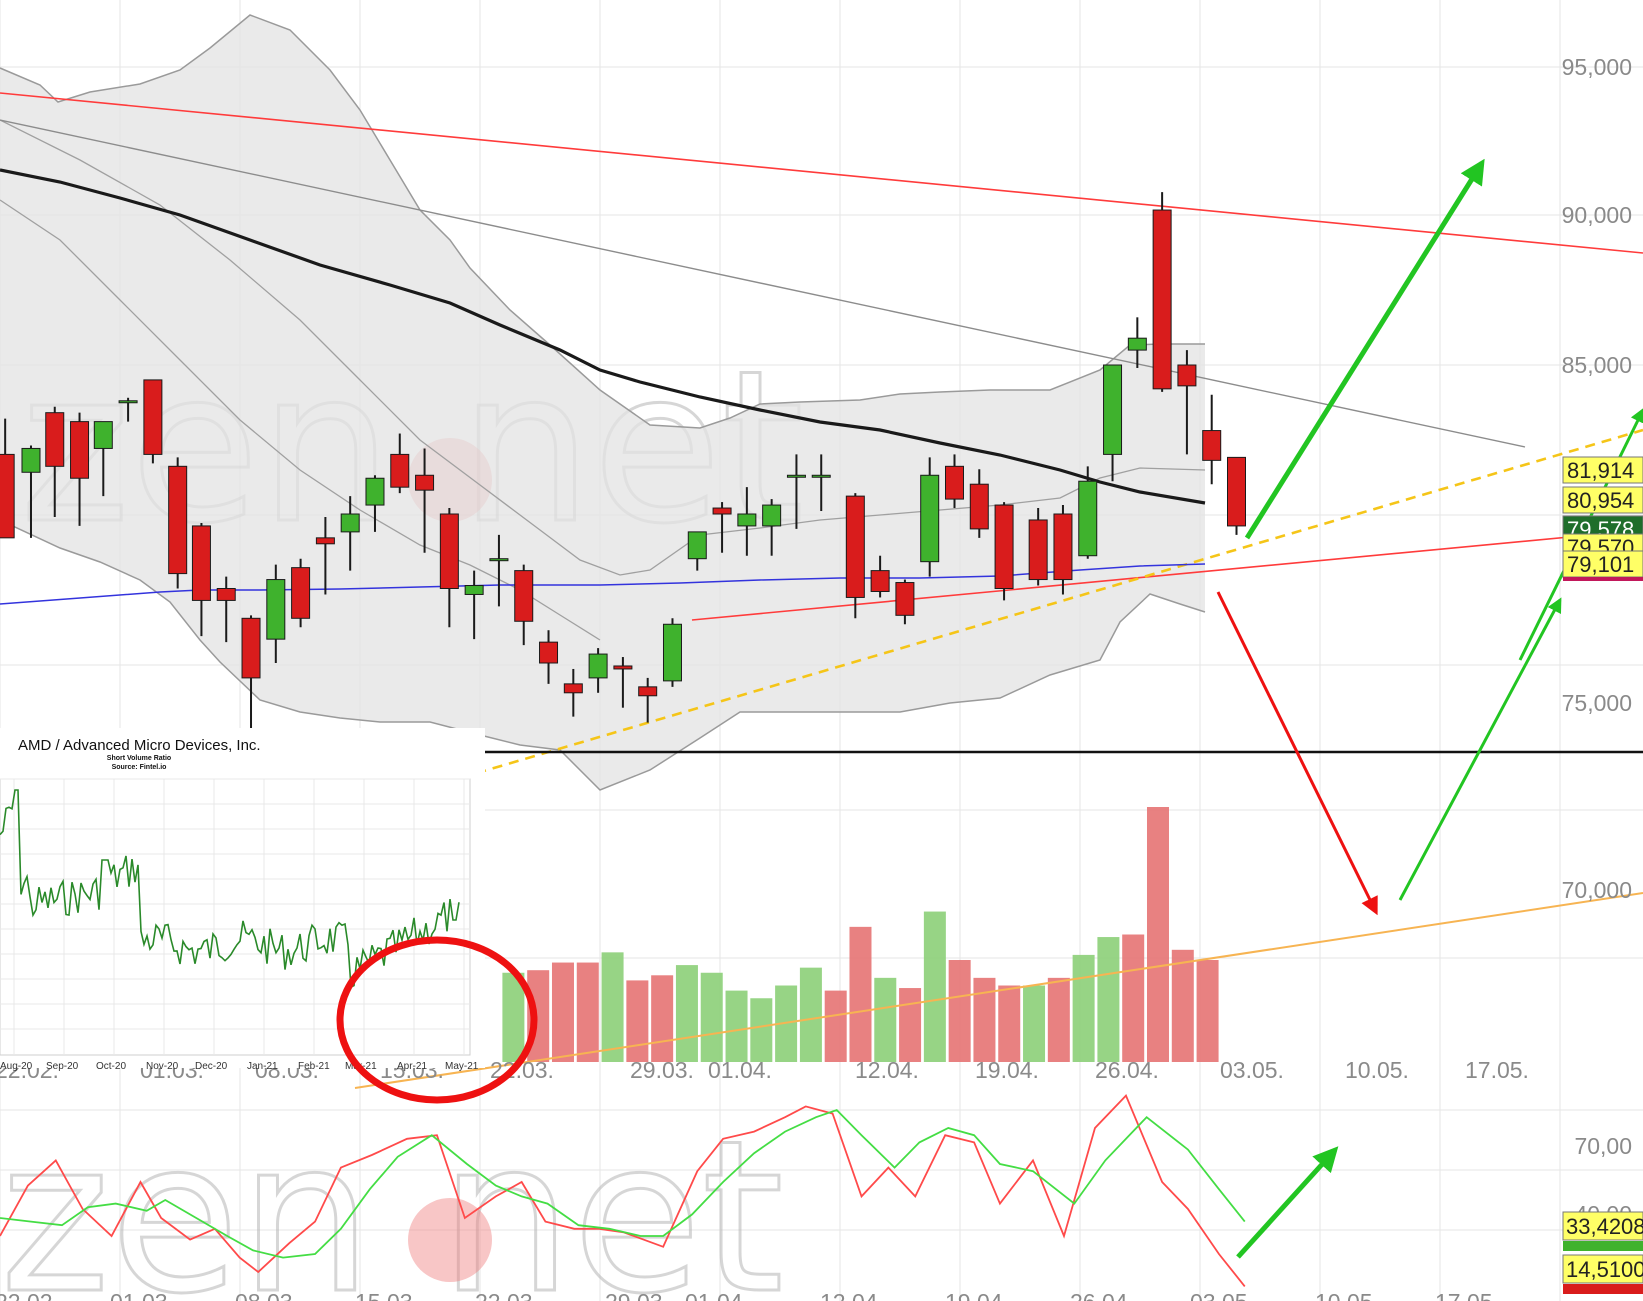  Describe the element at coordinates (1297, 753) in the screenshot. I see `red-arrow-down` at that location.